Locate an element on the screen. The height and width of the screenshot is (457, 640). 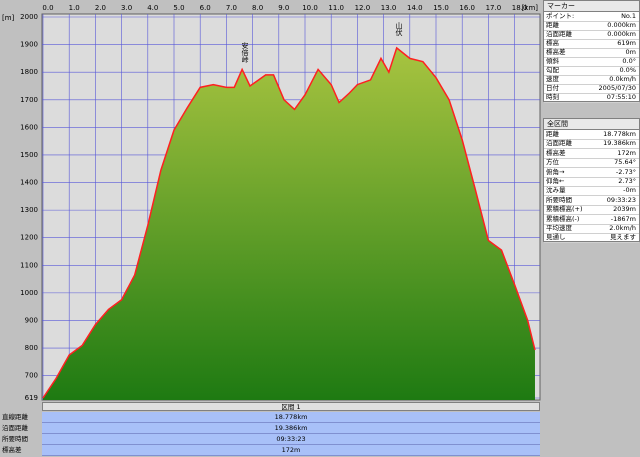
info-label: 仰角← is located at coordinates (555, 181).